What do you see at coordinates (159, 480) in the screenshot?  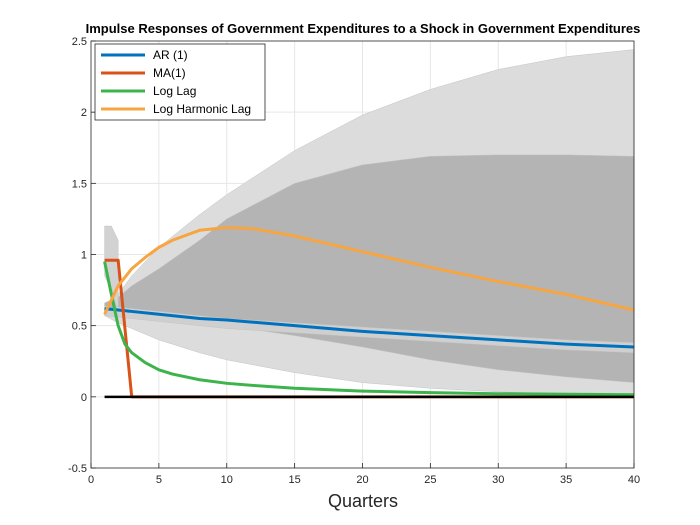 I see `x-tick-label-1: 5` at bounding box center [159, 480].